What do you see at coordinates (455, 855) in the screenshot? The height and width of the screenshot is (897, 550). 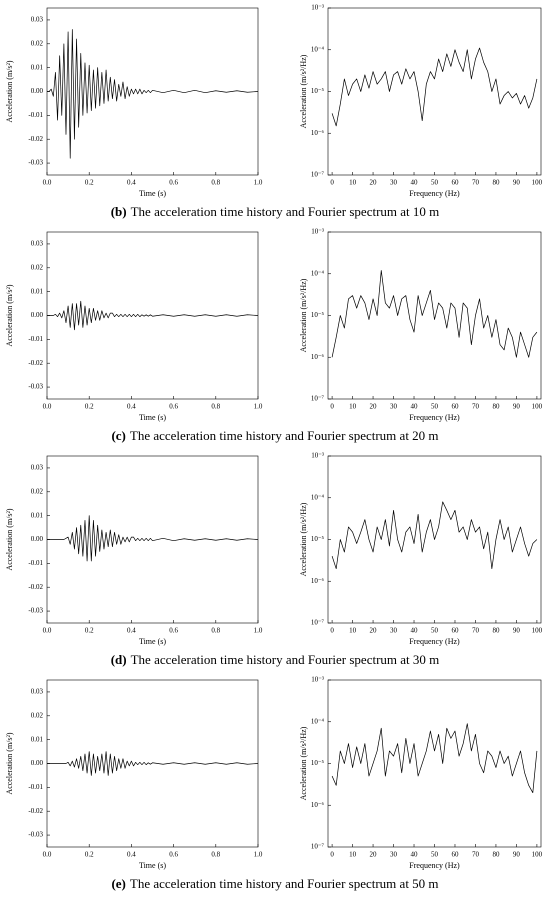 I see `x-tick-label: 60` at bounding box center [455, 855].